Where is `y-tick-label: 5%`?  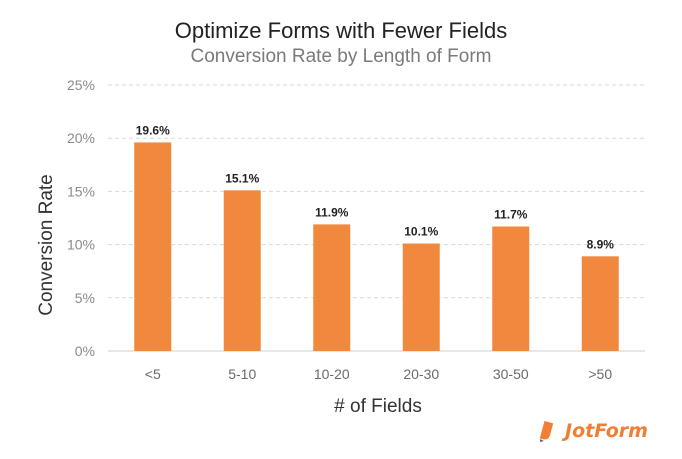 y-tick-label: 5% is located at coordinates (85, 298).